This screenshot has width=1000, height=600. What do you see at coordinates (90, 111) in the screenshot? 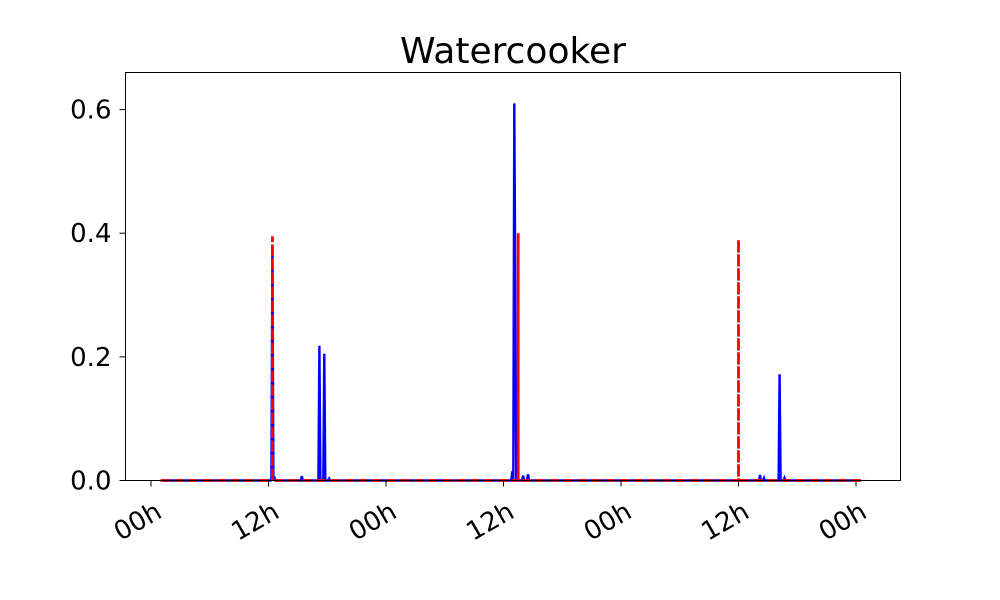
I see `y-tick-label: 0.6` at bounding box center [90, 111].